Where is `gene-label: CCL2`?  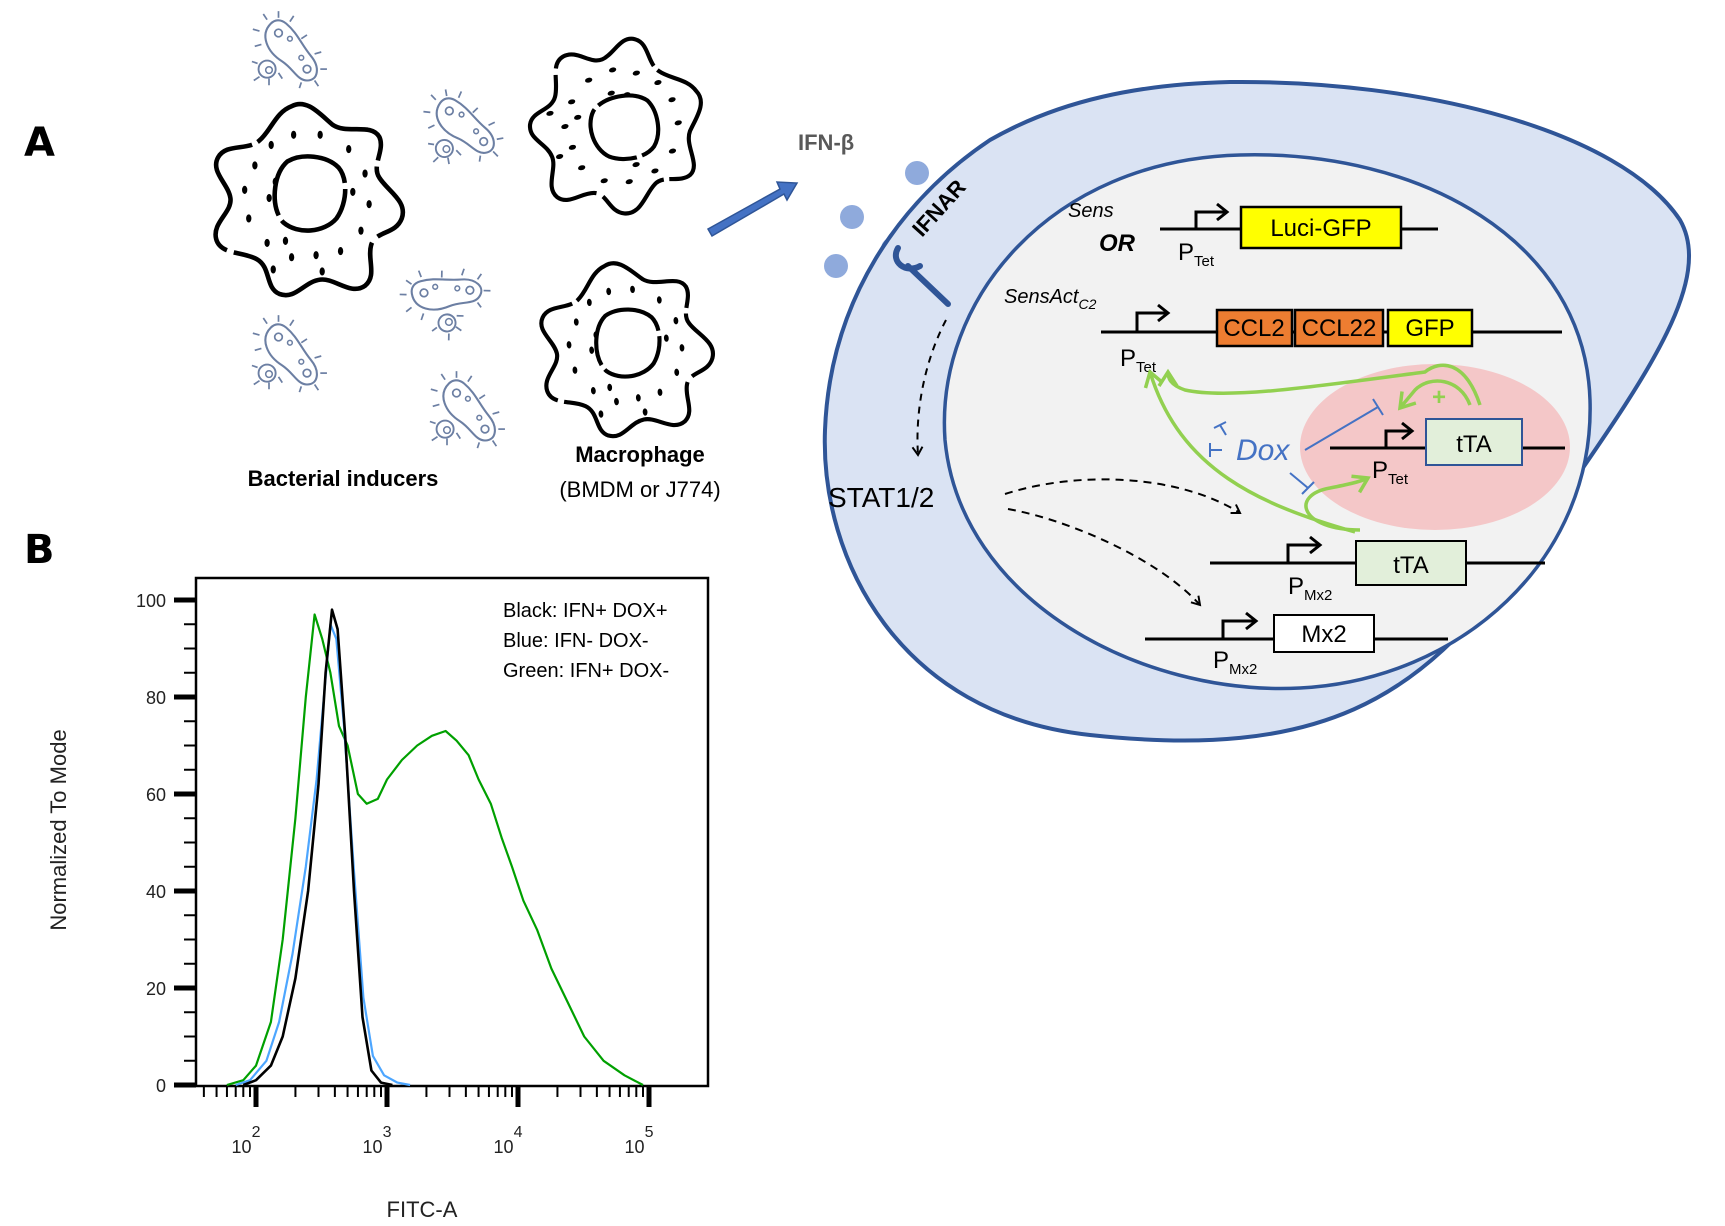
gene-label: CCL2 is located at coordinates (1253, 328).